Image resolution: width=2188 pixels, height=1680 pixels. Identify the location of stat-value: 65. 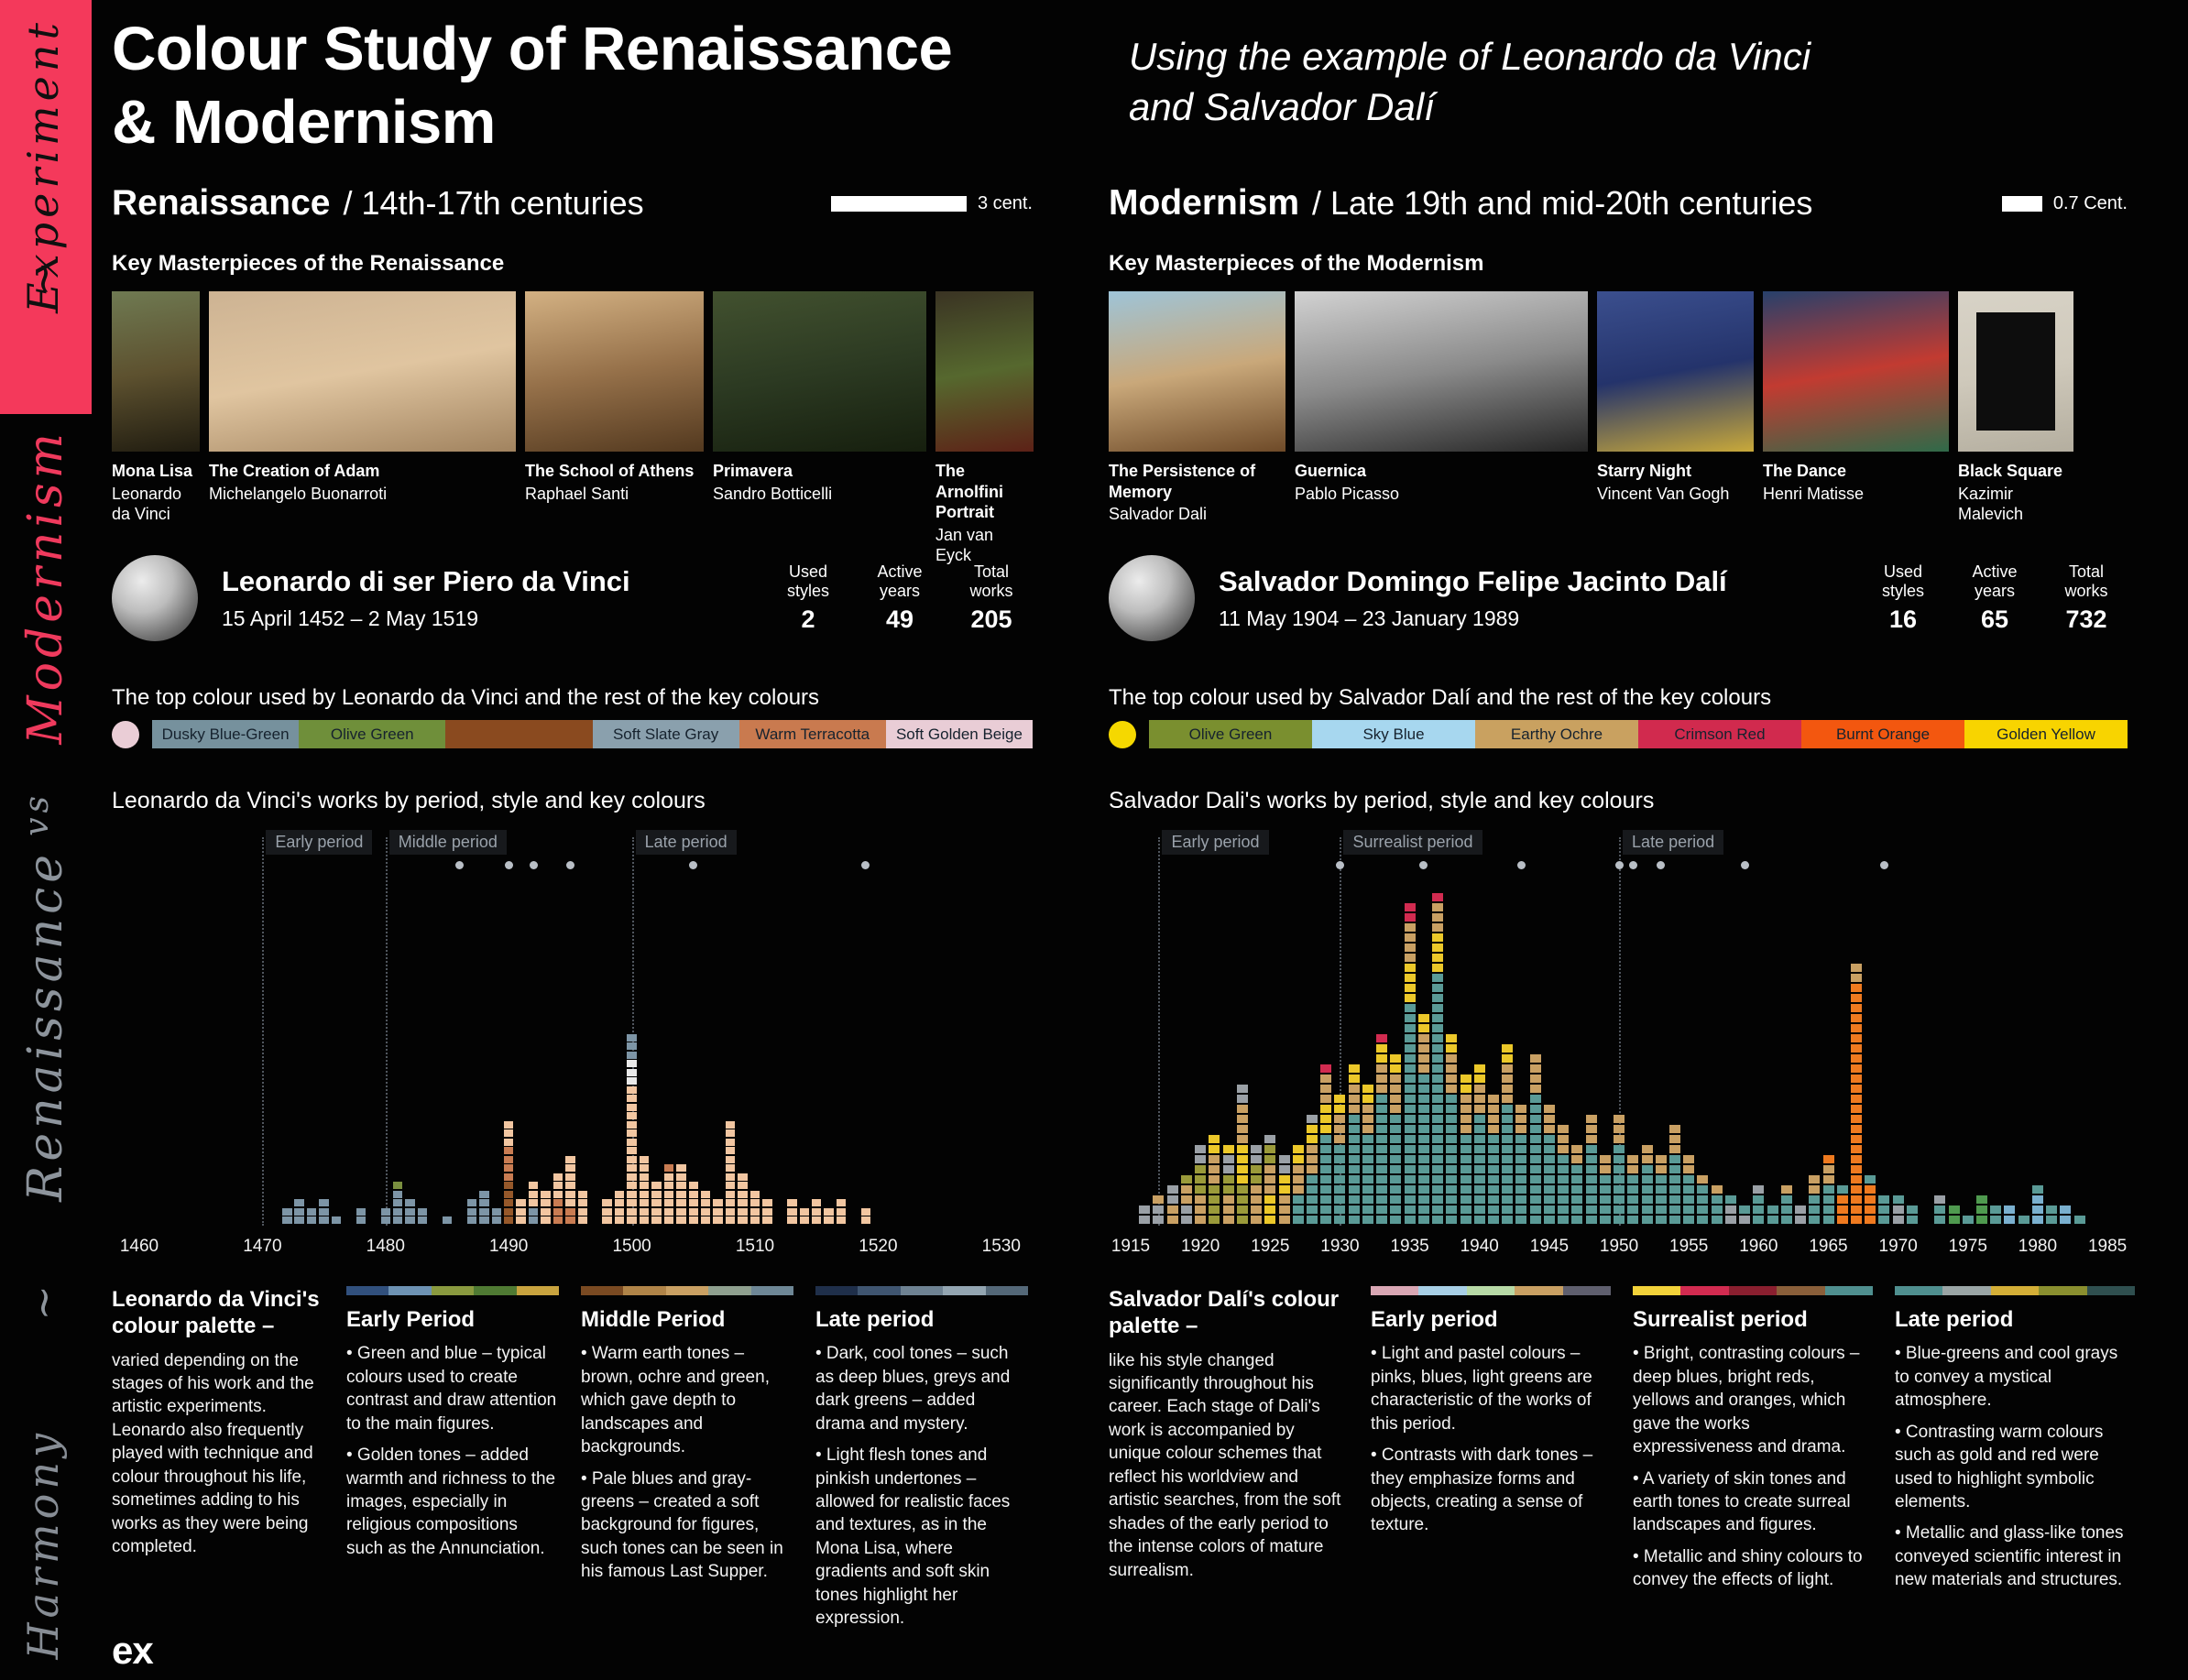
(1995, 619).